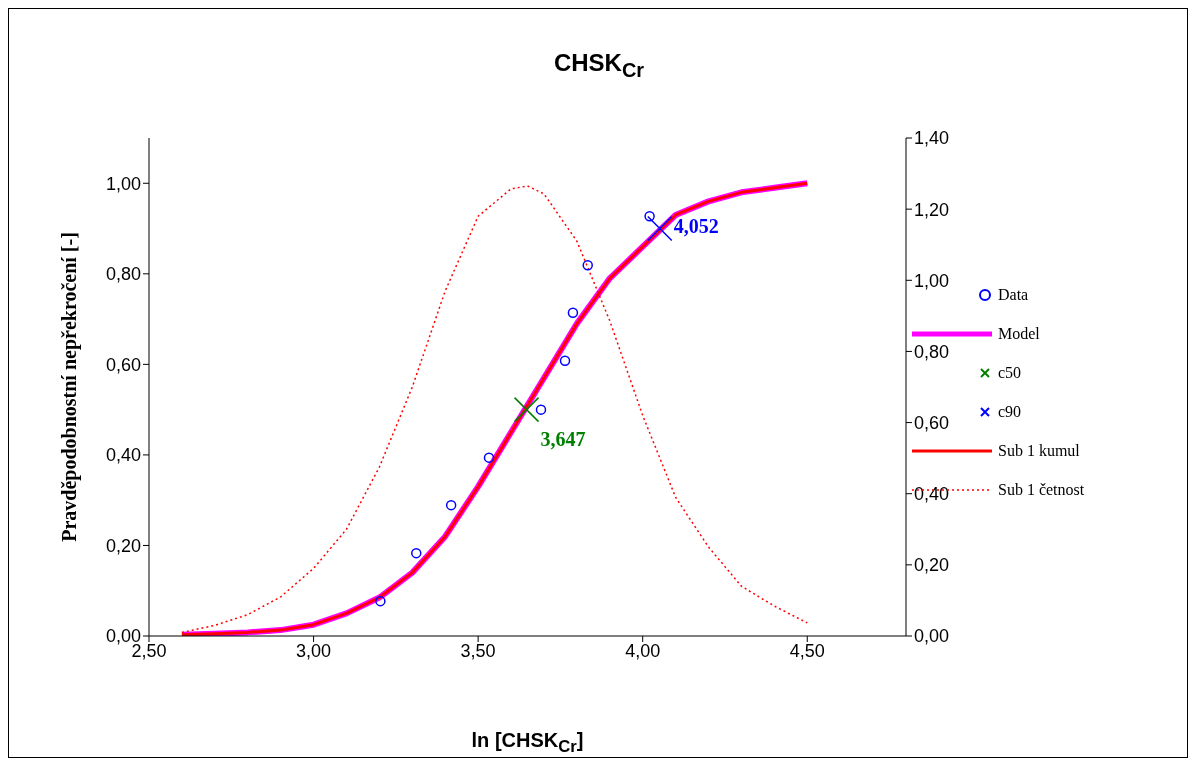  I want to click on x-tick-label: 3,50, so click(478, 650).